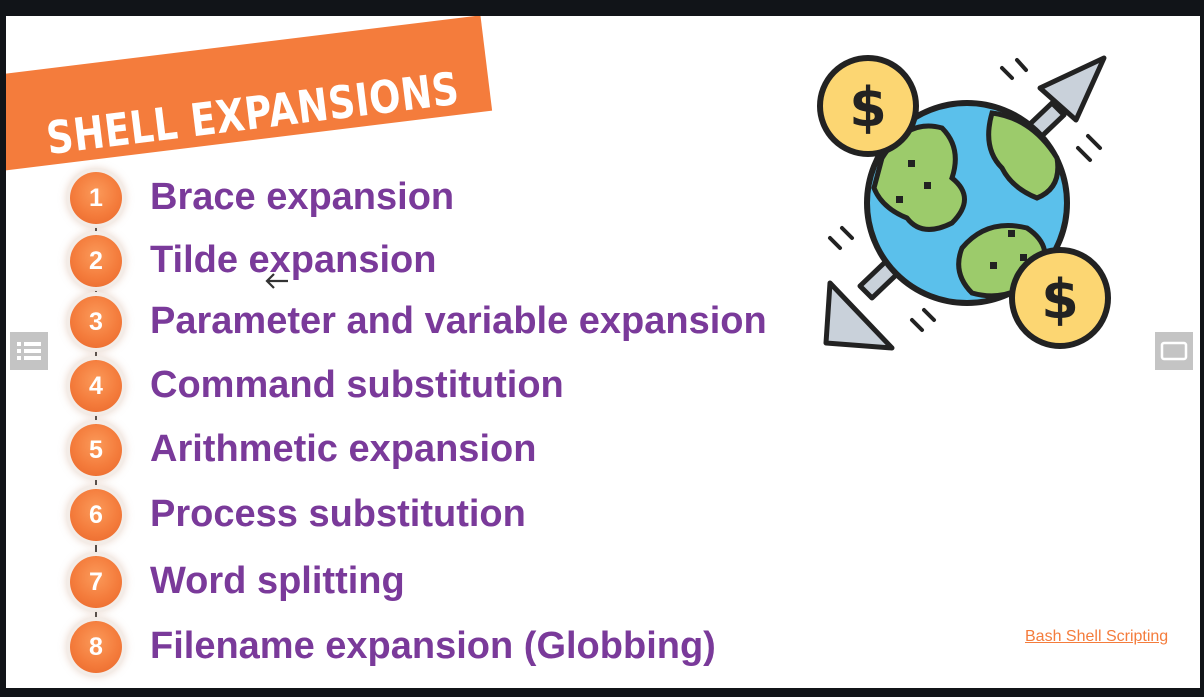  What do you see at coordinates (293, 260) in the screenshot?
I see `item-label: Tilde expansion` at bounding box center [293, 260].